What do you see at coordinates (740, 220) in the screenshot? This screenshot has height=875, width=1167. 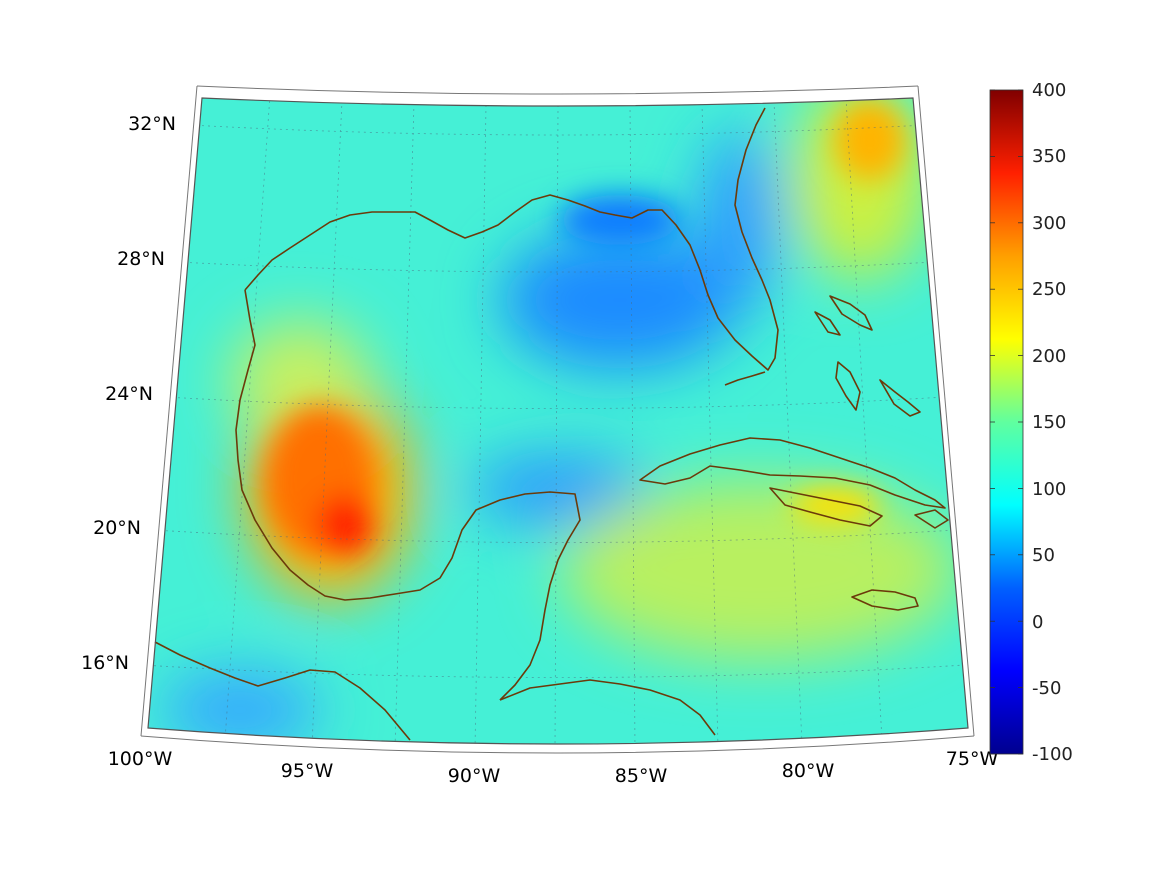 I see `field-low-florida-east` at bounding box center [740, 220].